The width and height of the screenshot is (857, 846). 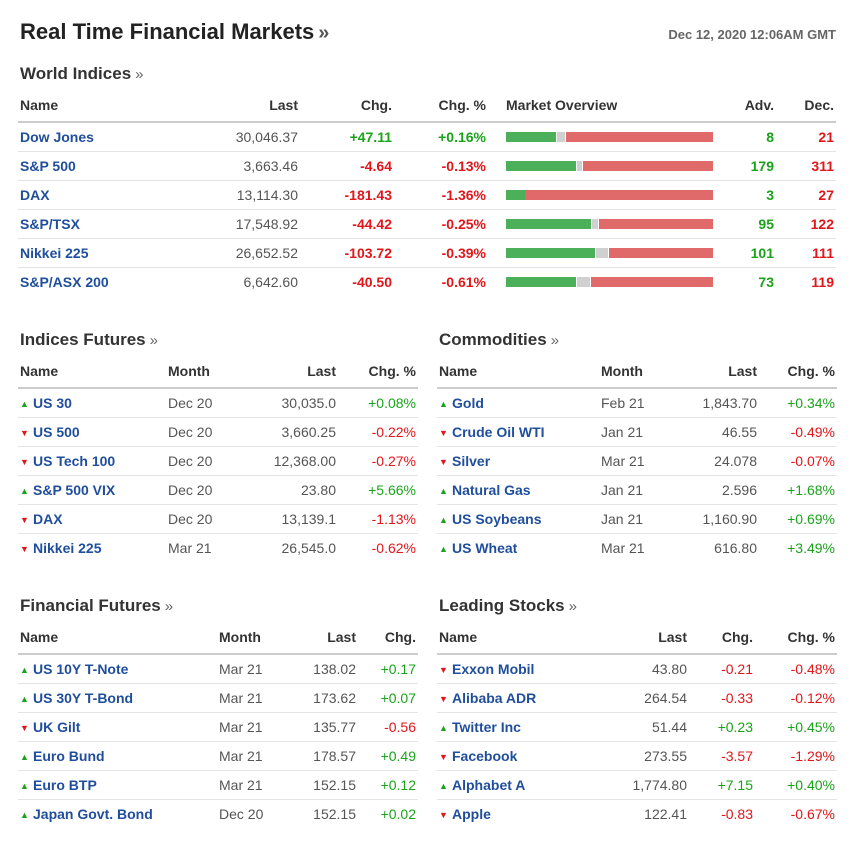 I want to click on table-row: ▼ Apple 122.41 -0.83 -0.67%, so click(x=637, y=814).